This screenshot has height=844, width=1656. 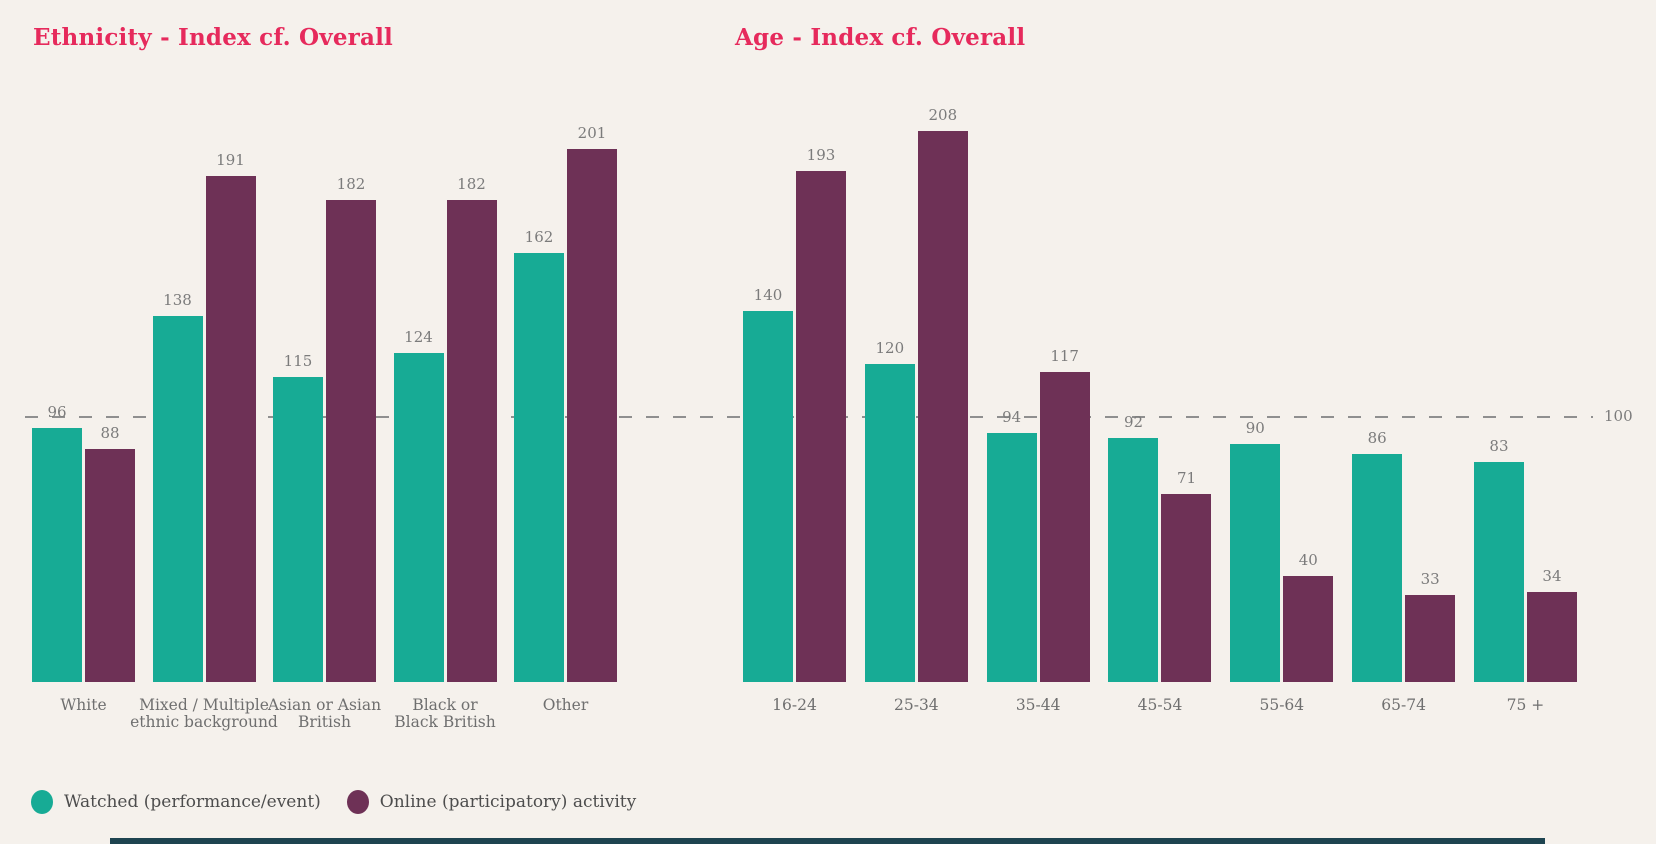 I want to click on bar-value-label: 191, so click(x=230, y=159).